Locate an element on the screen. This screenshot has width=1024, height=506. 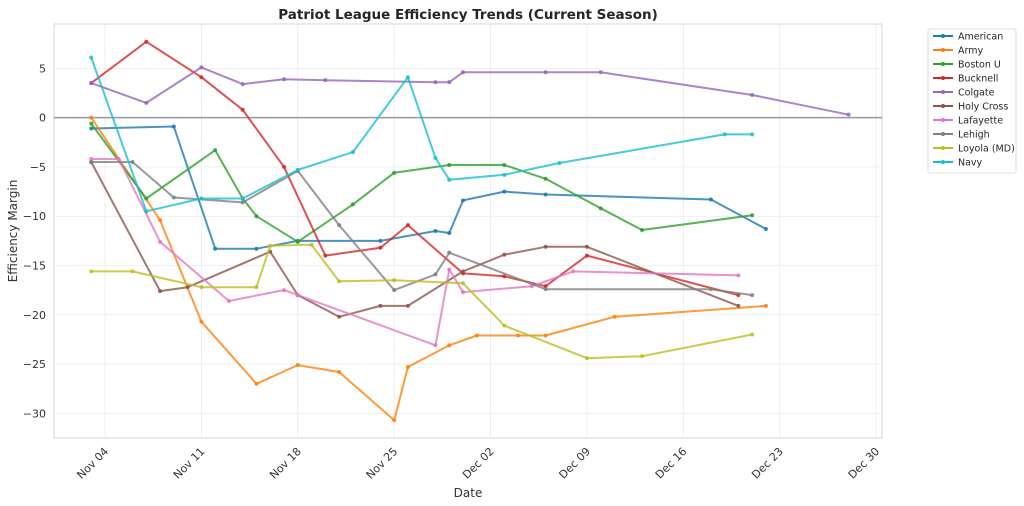
legend-item-colgate: Colgate is located at coordinates (964, 93).